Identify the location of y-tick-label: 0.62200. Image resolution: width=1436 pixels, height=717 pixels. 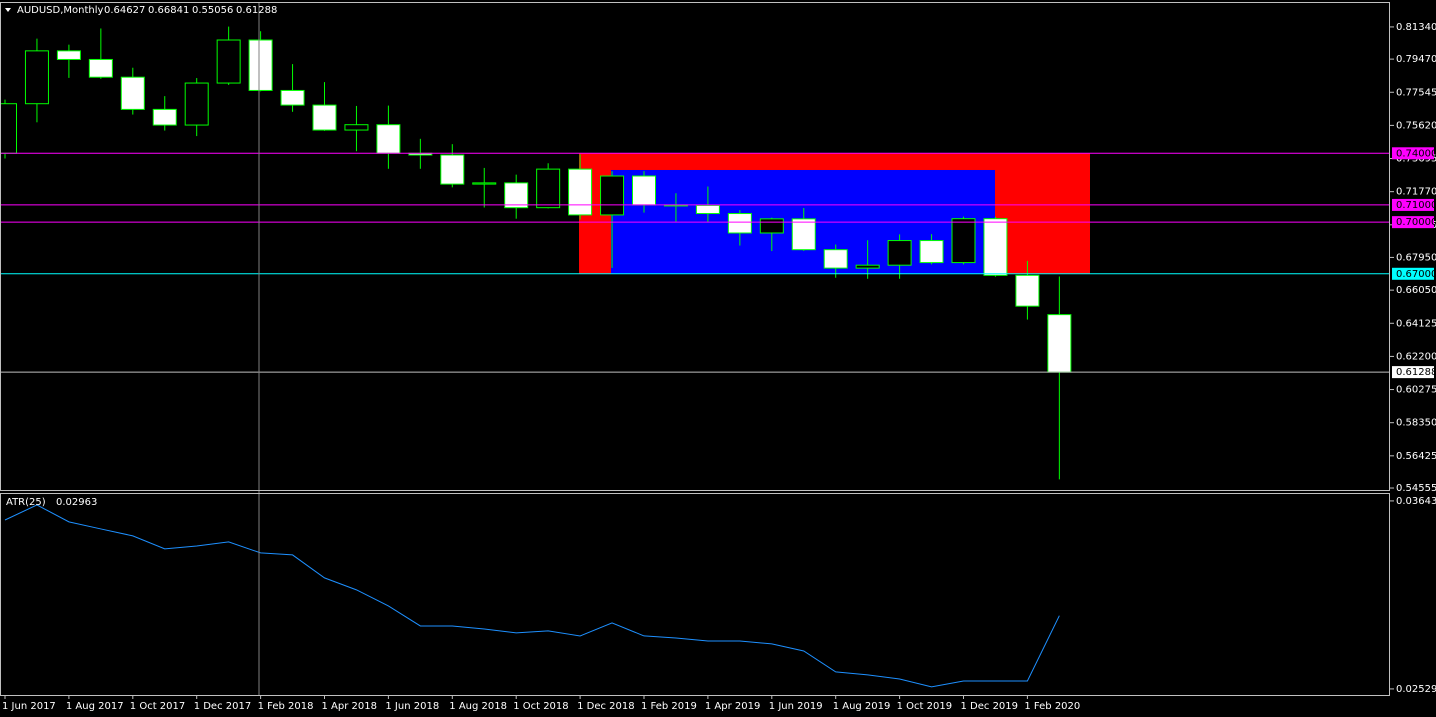
(1416, 356).